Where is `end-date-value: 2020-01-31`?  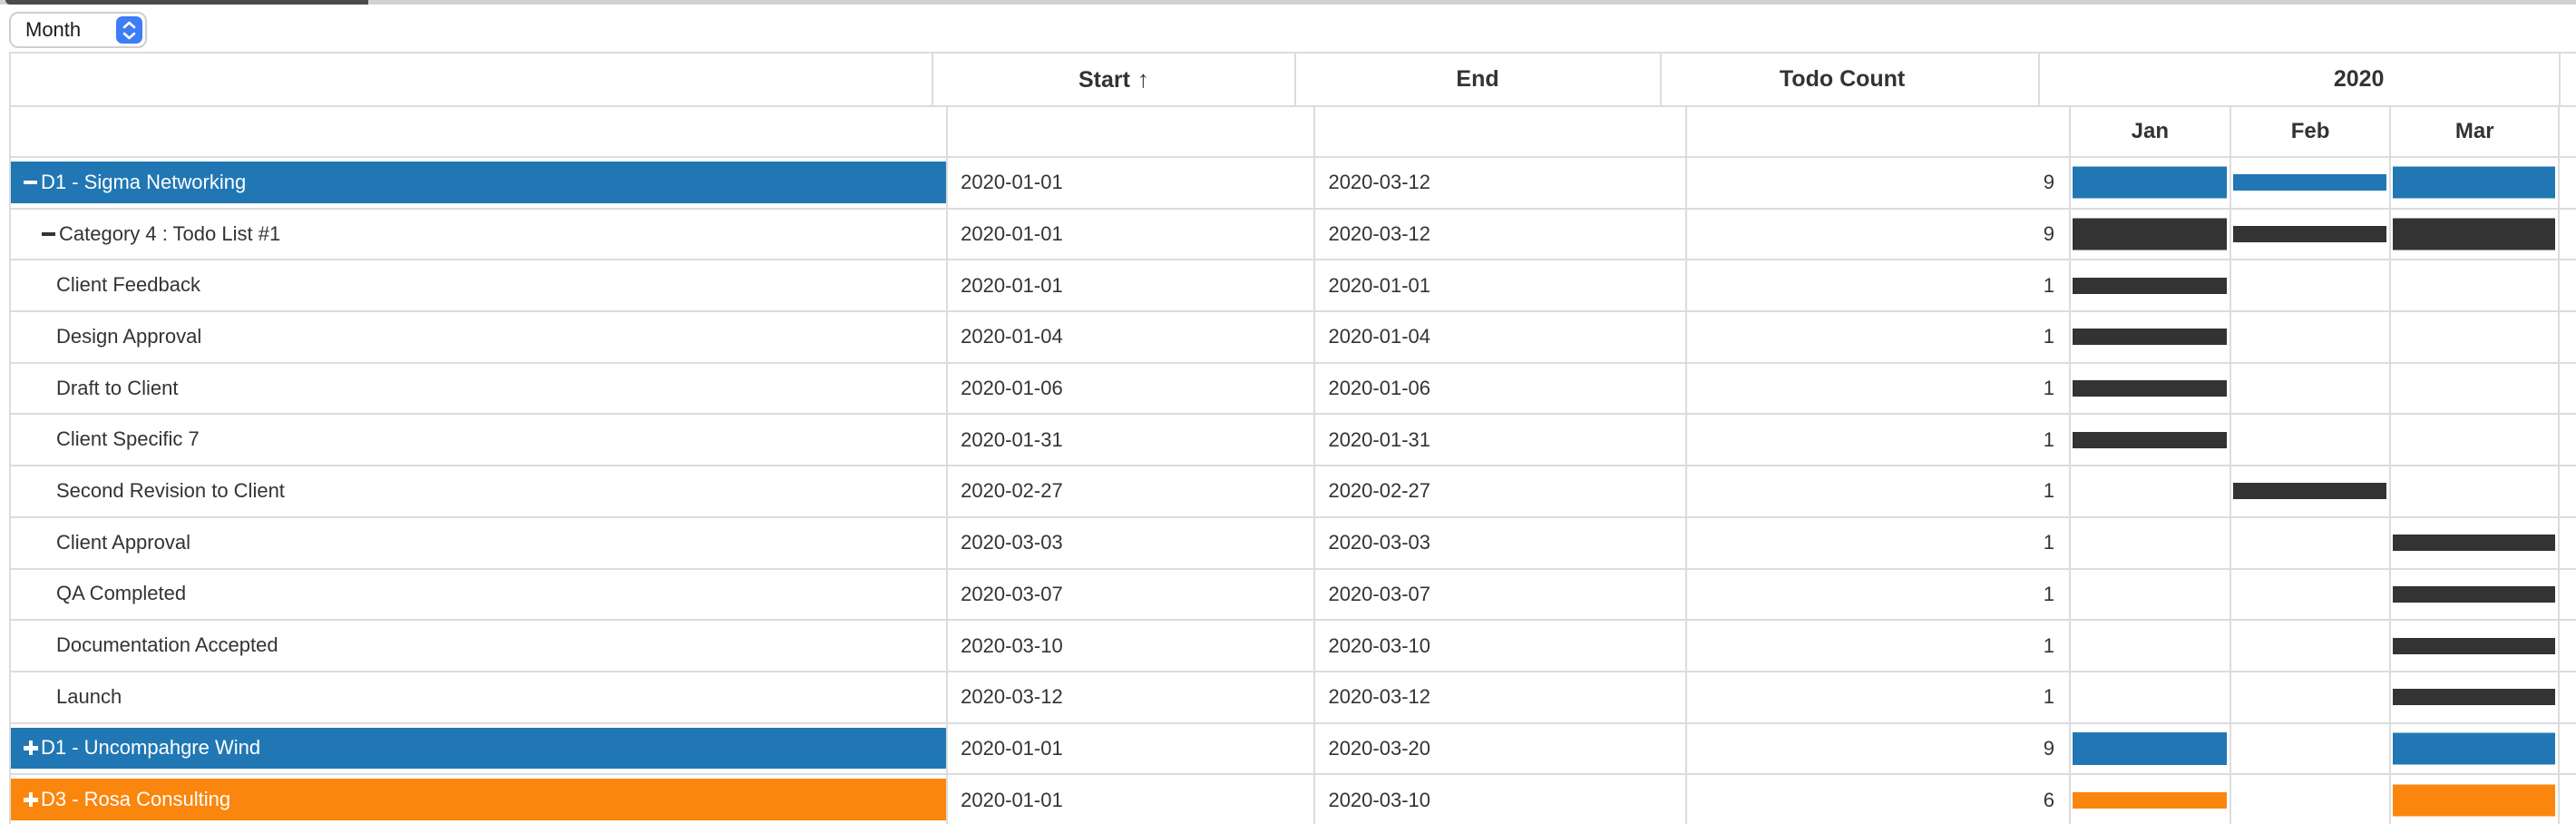
end-date-value: 2020-01-31 is located at coordinates (1379, 439).